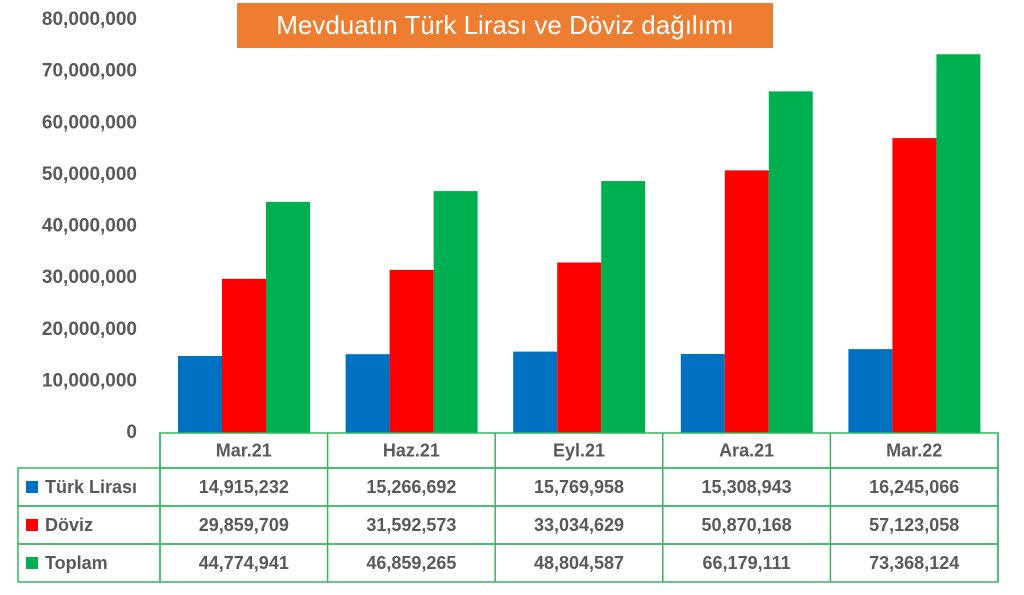  Describe the element at coordinates (579, 487) in the screenshot. I see `data-label: 15,769,958` at that location.